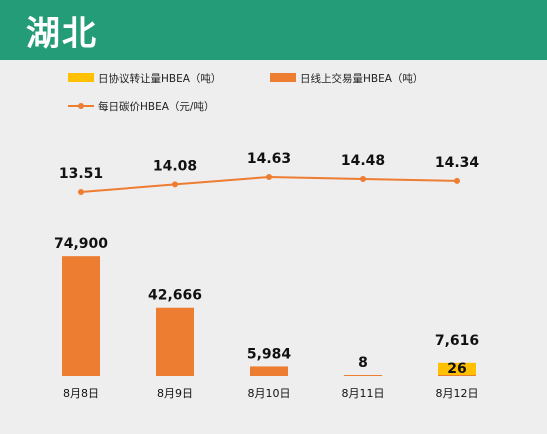 The image size is (547, 434). What do you see at coordinates (81, 77) in the screenshot?
I see `legend-swatch-agreement` at bounding box center [81, 77].